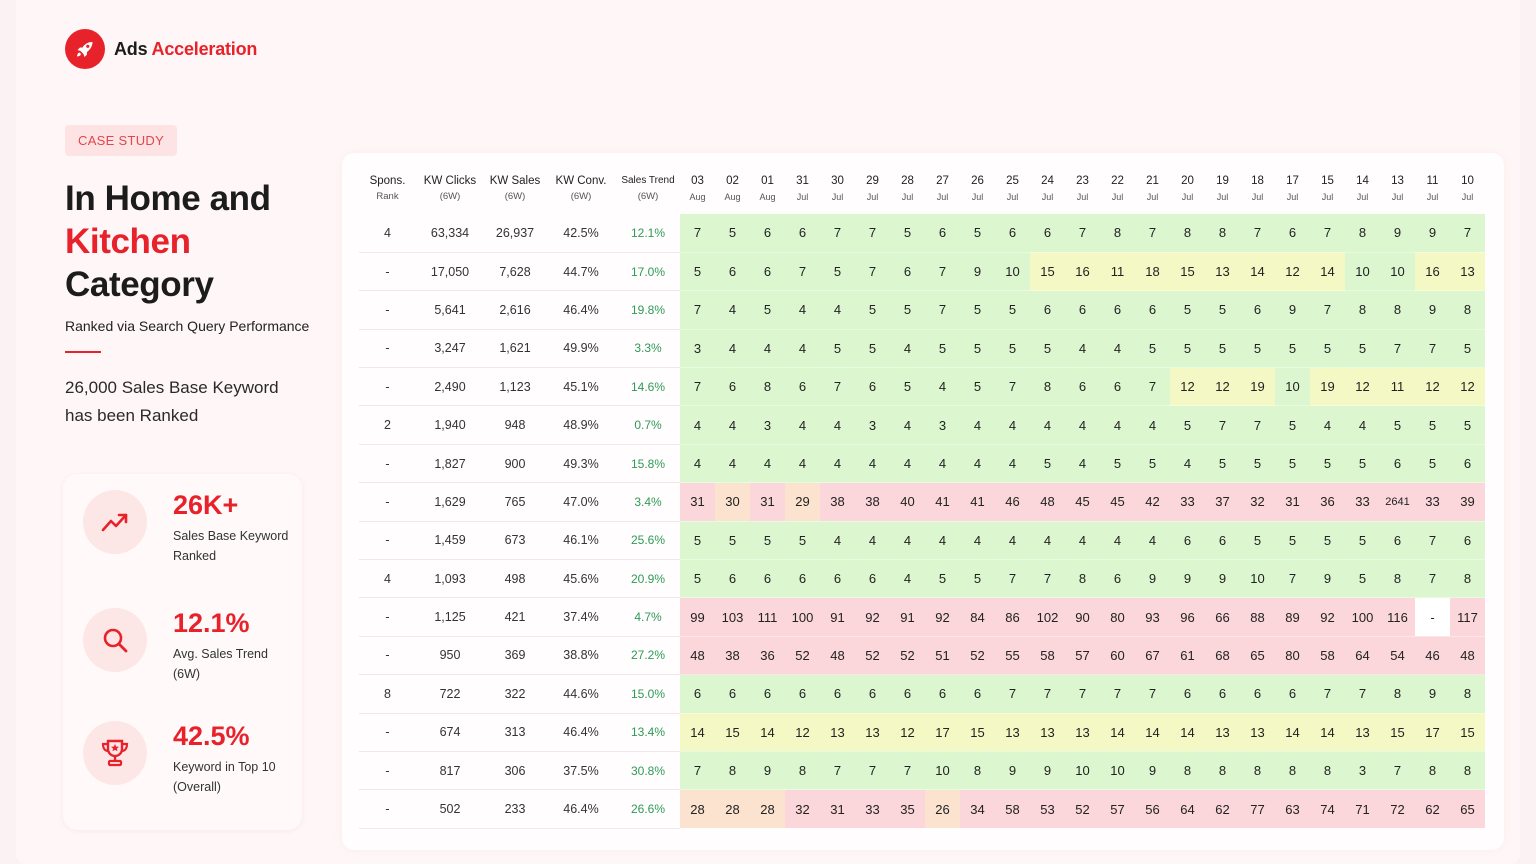 The image size is (1536, 864). Describe the element at coordinates (1292, 180) in the screenshot. I see `header-day: 17` at that location.